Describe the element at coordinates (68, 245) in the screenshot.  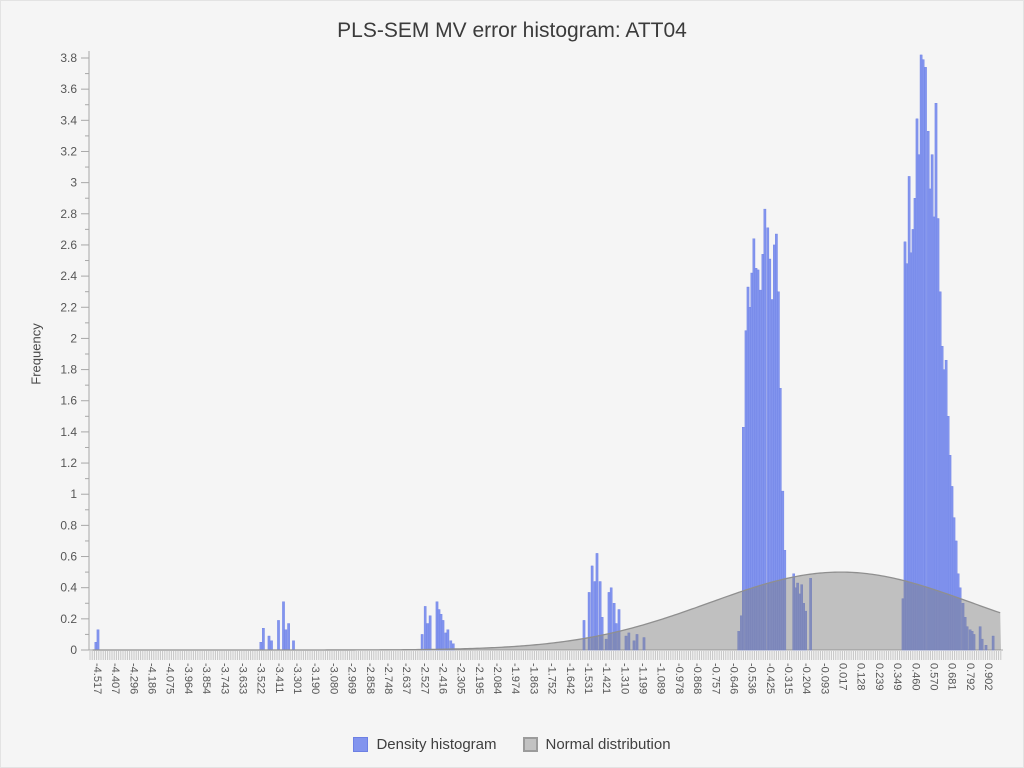
I see `y-tick-label: 2.6` at that location.